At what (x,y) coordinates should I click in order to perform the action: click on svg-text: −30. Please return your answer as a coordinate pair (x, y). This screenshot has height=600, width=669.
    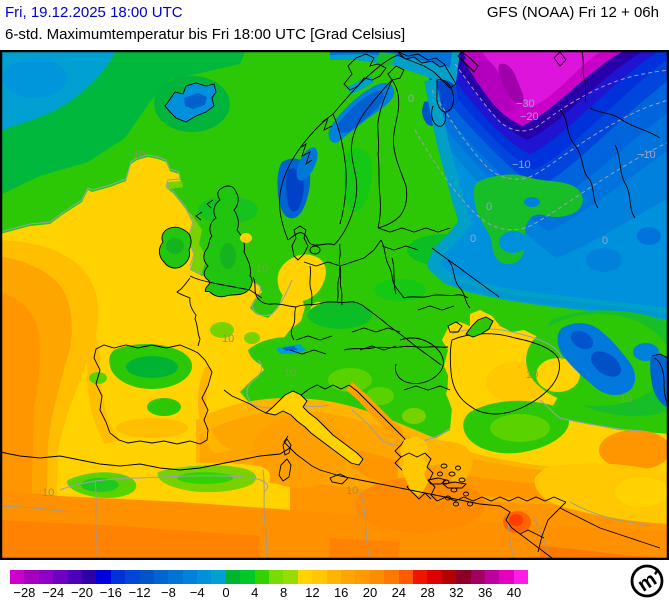
    Looking at the image, I should click on (525, 104).